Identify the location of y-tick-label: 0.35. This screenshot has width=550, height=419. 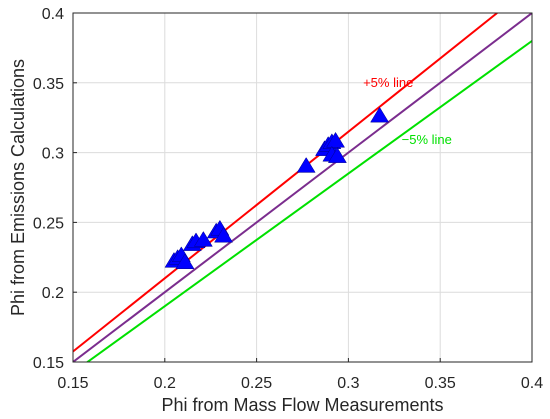
(48, 84).